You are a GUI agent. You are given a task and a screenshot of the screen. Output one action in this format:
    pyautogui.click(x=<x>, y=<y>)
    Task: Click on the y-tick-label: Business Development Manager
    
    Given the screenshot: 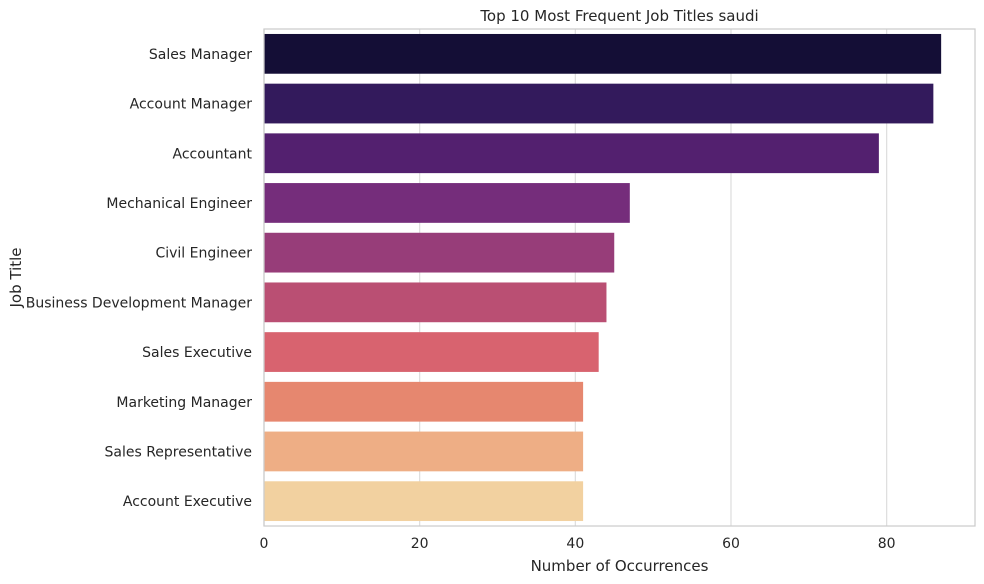 What is the action you would take?
    pyautogui.click(x=139, y=303)
    